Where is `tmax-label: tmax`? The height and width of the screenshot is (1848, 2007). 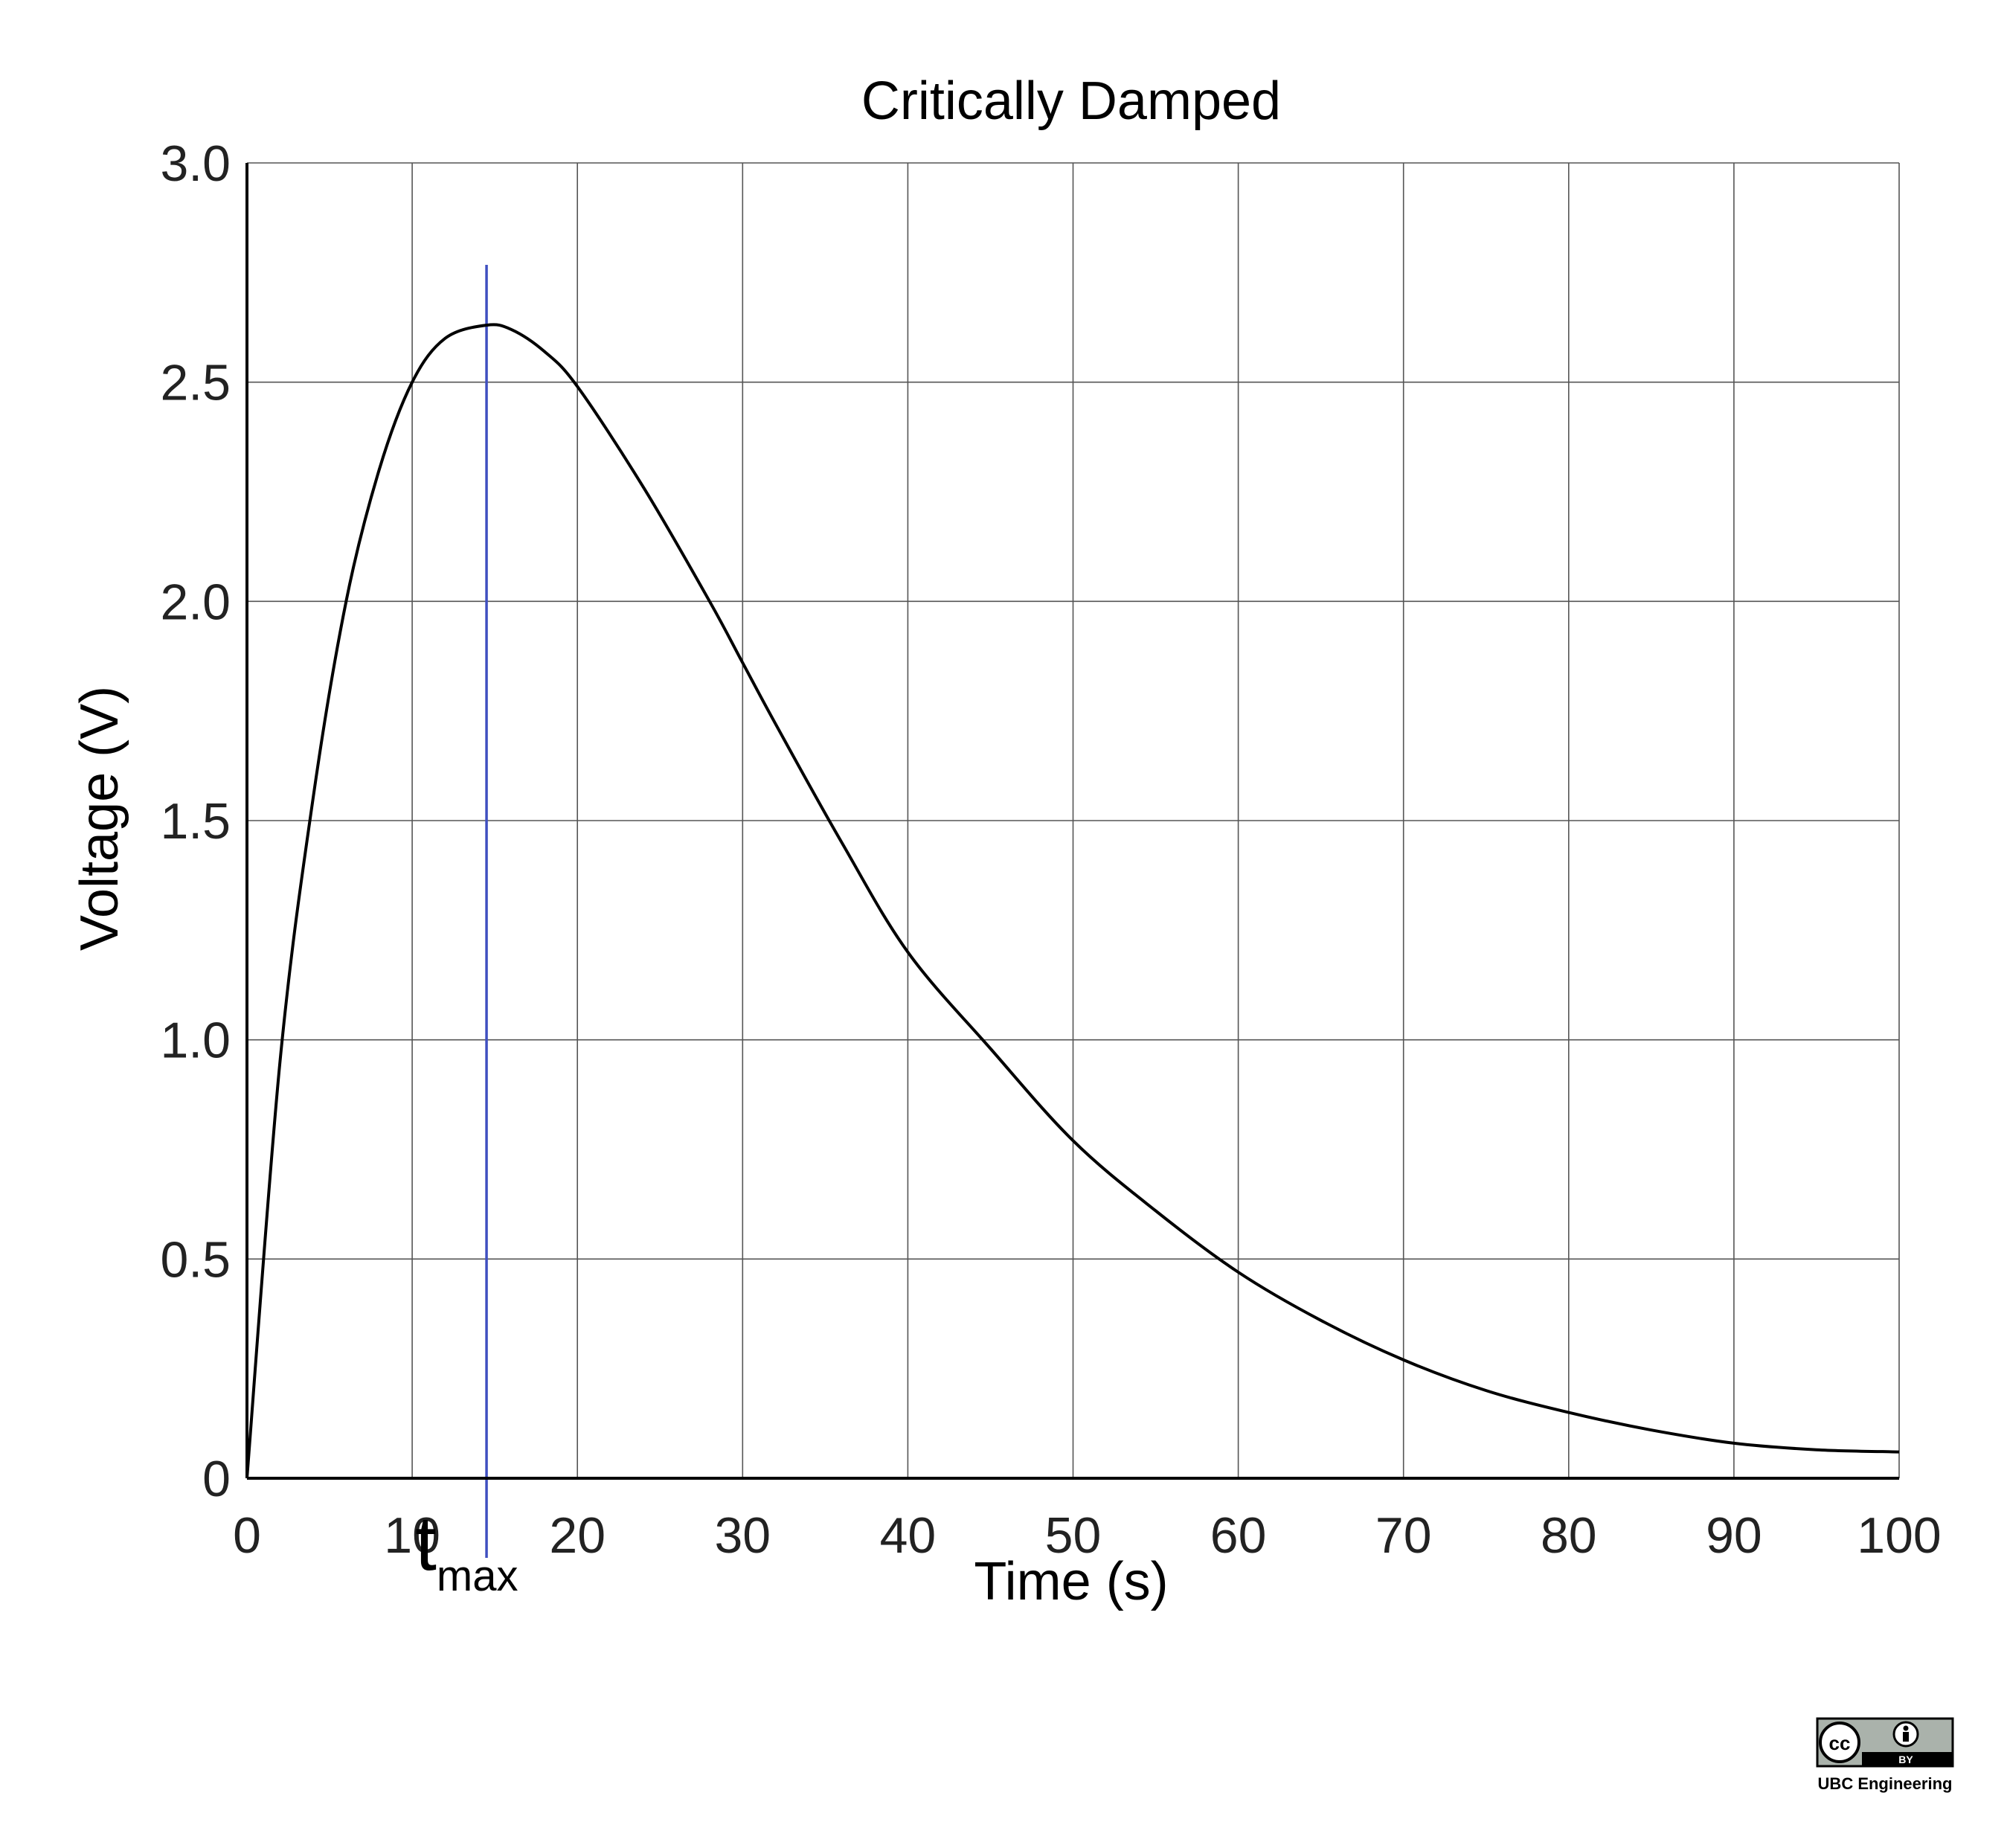
tmax-label: tmax is located at coordinates (466, 1550).